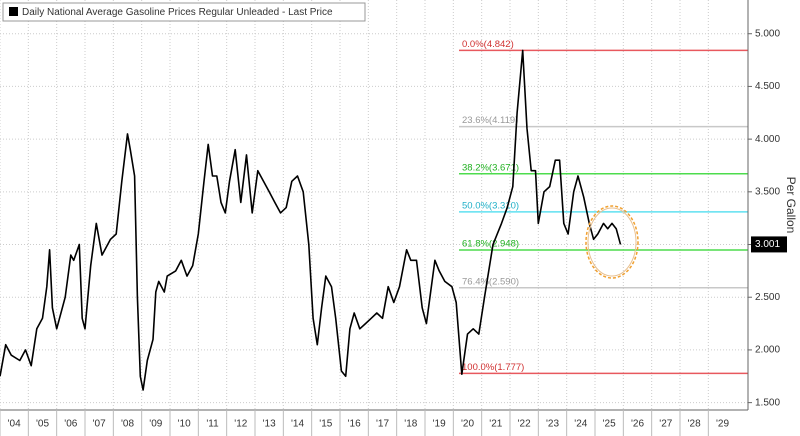 This screenshot has height=436, width=800. I want to click on x-tick-label: '25, so click(609, 424).